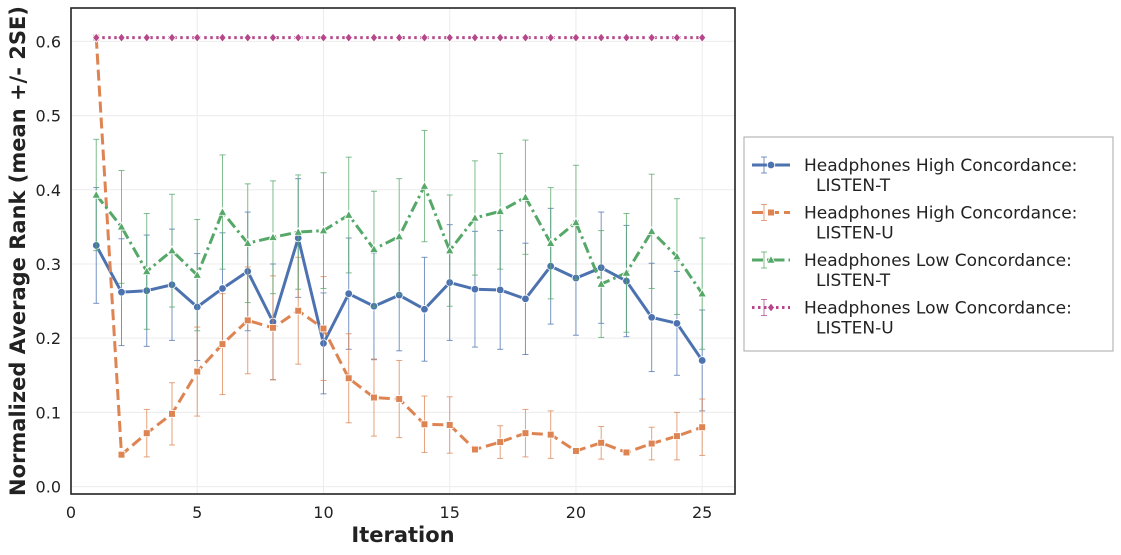 The width and height of the screenshot is (1121, 555). I want to click on y-tick-label: 0.6, so click(48, 41).